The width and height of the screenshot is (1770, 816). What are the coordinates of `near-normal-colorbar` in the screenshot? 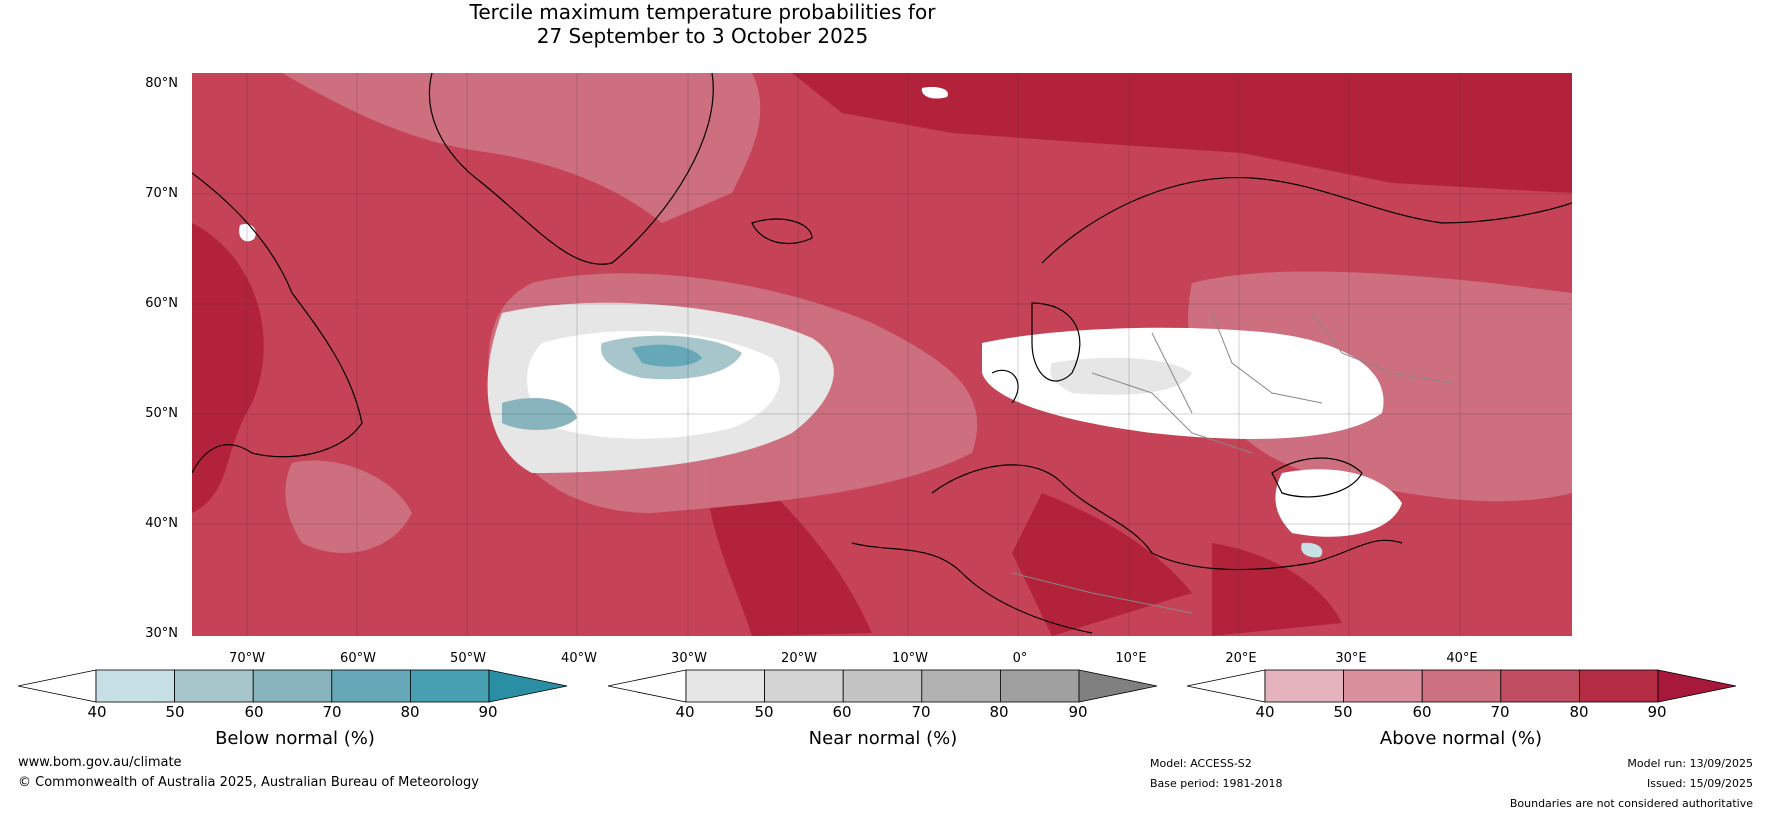 It's located at (882, 686).